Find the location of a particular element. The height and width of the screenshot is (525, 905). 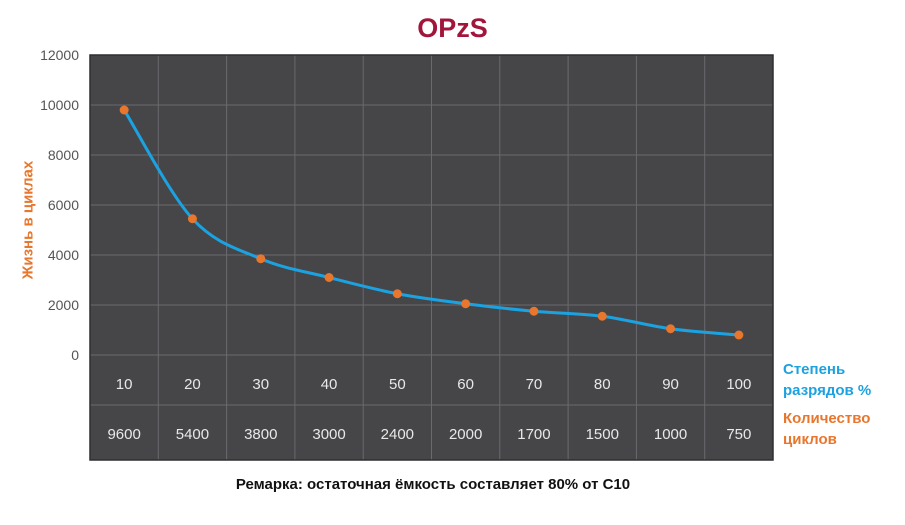

y-tick-label: 8000 is located at coordinates (63, 155).